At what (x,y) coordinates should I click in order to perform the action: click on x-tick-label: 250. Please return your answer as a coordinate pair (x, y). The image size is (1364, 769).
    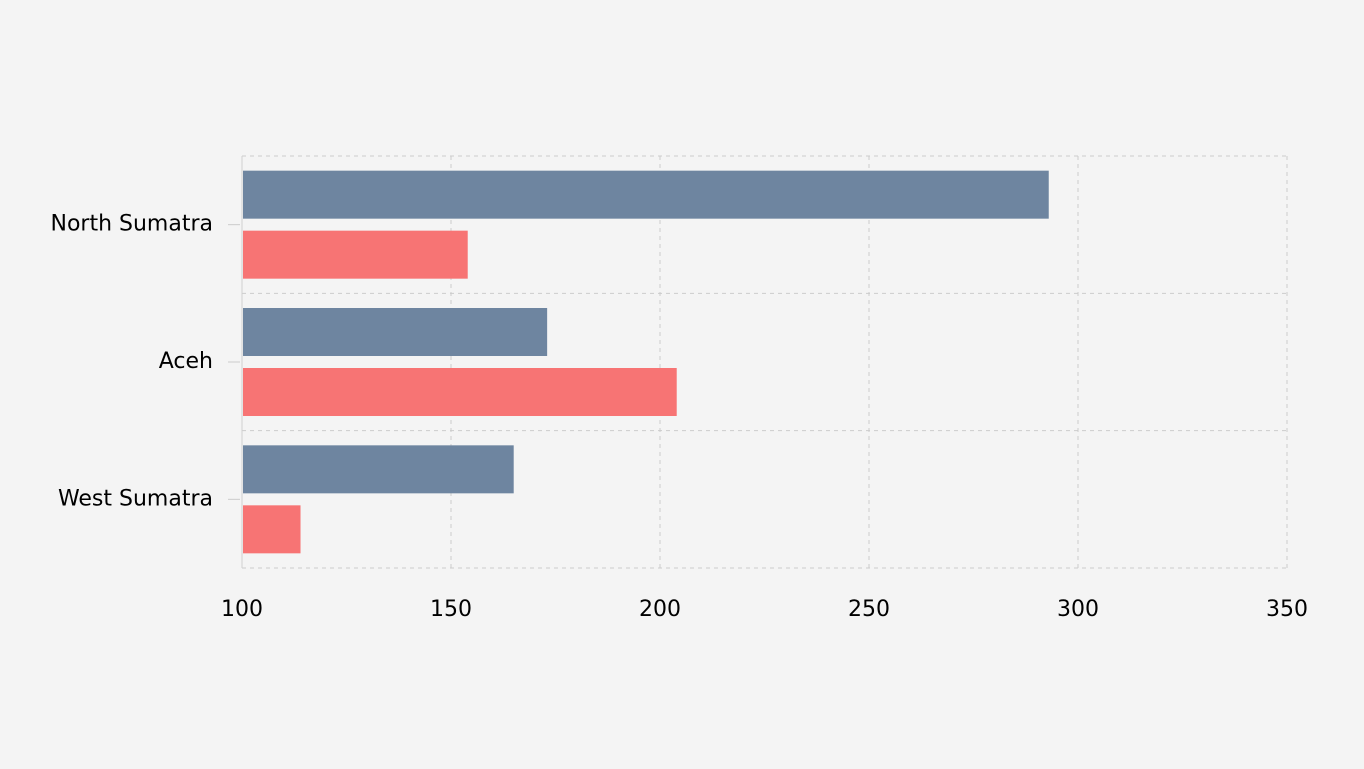
    Looking at the image, I should click on (869, 609).